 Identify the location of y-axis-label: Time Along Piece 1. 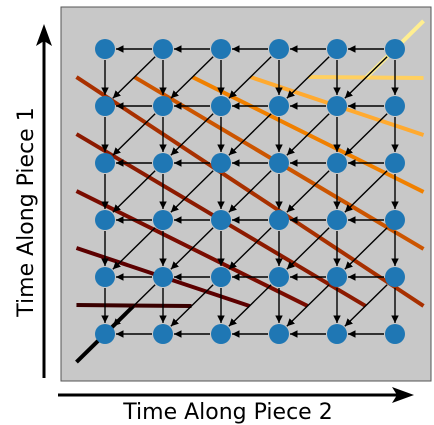
(26, 212).